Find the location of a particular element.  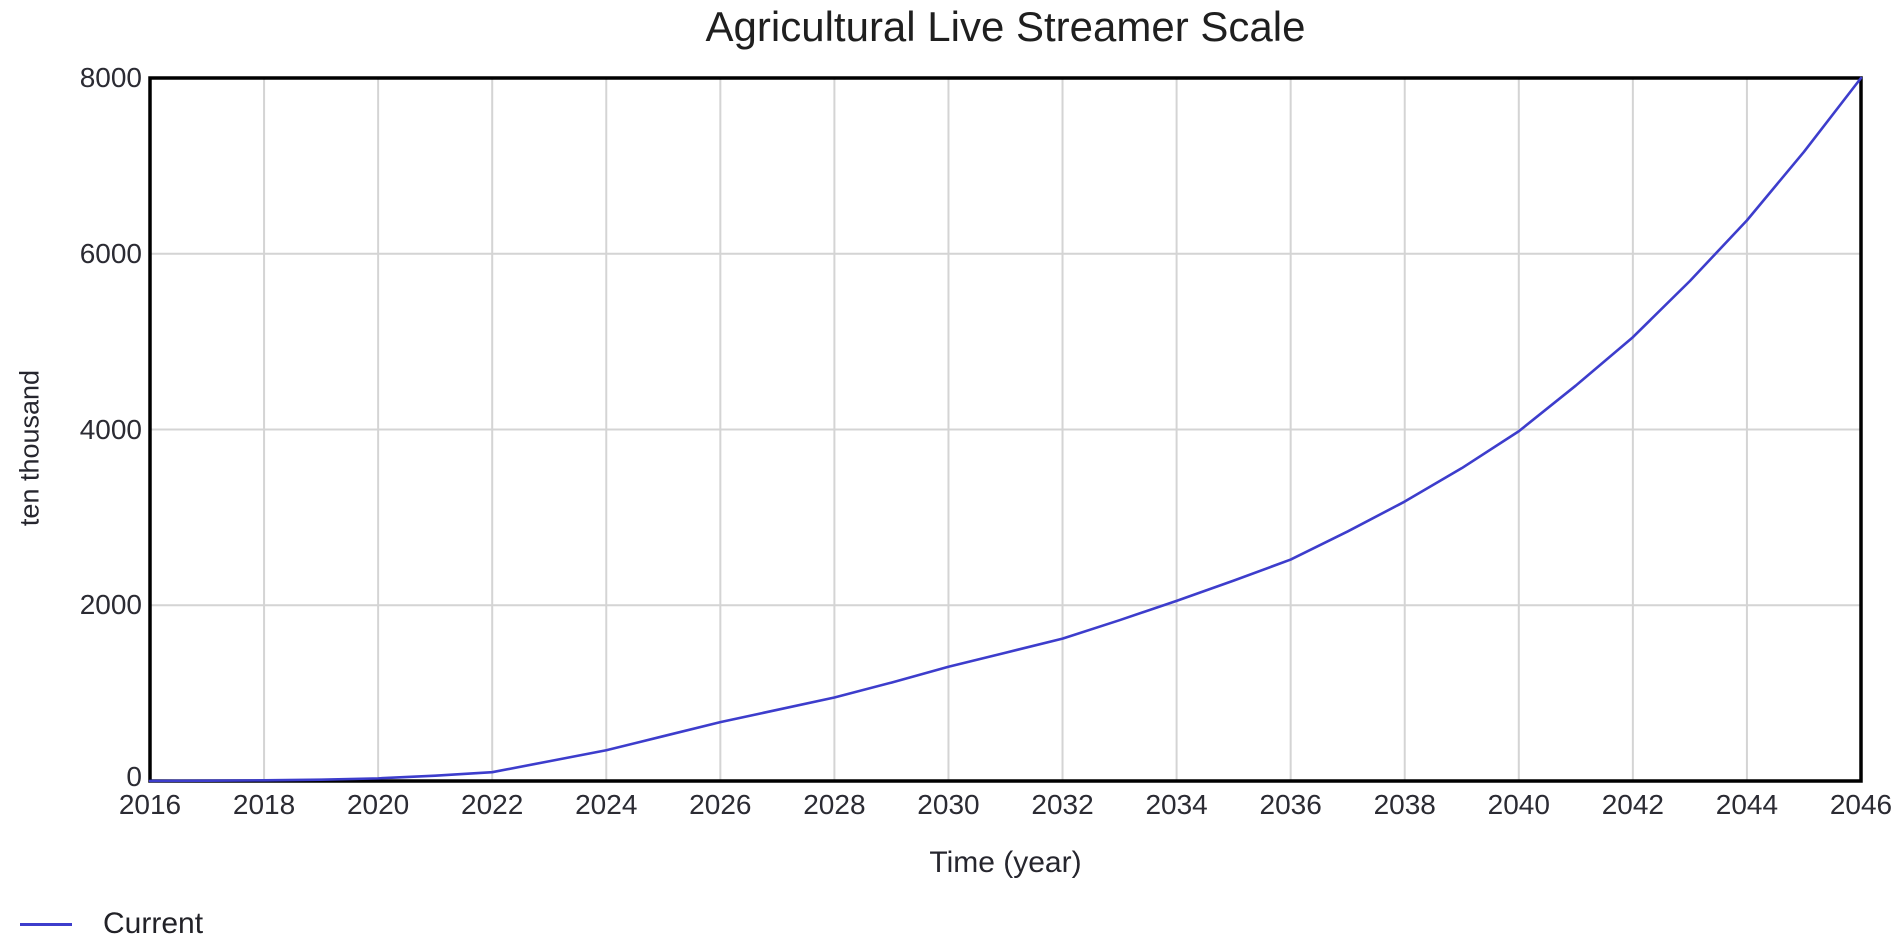

x-tick-label: 2020 is located at coordinates (378, 804).